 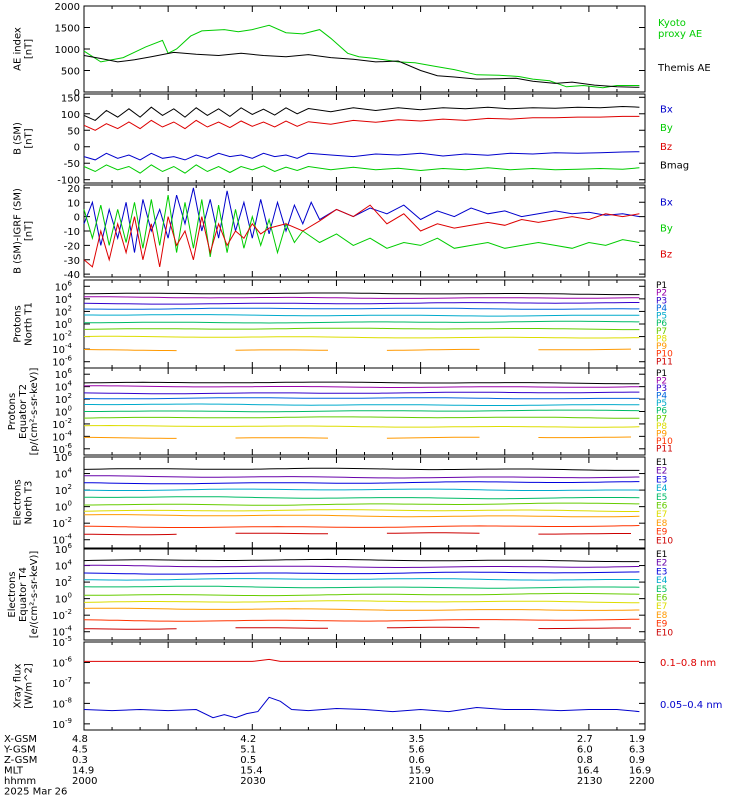 I want to click on y-axis-label-line: [p/(cm²-s-sr-keV)], so click(x=34, y=412).